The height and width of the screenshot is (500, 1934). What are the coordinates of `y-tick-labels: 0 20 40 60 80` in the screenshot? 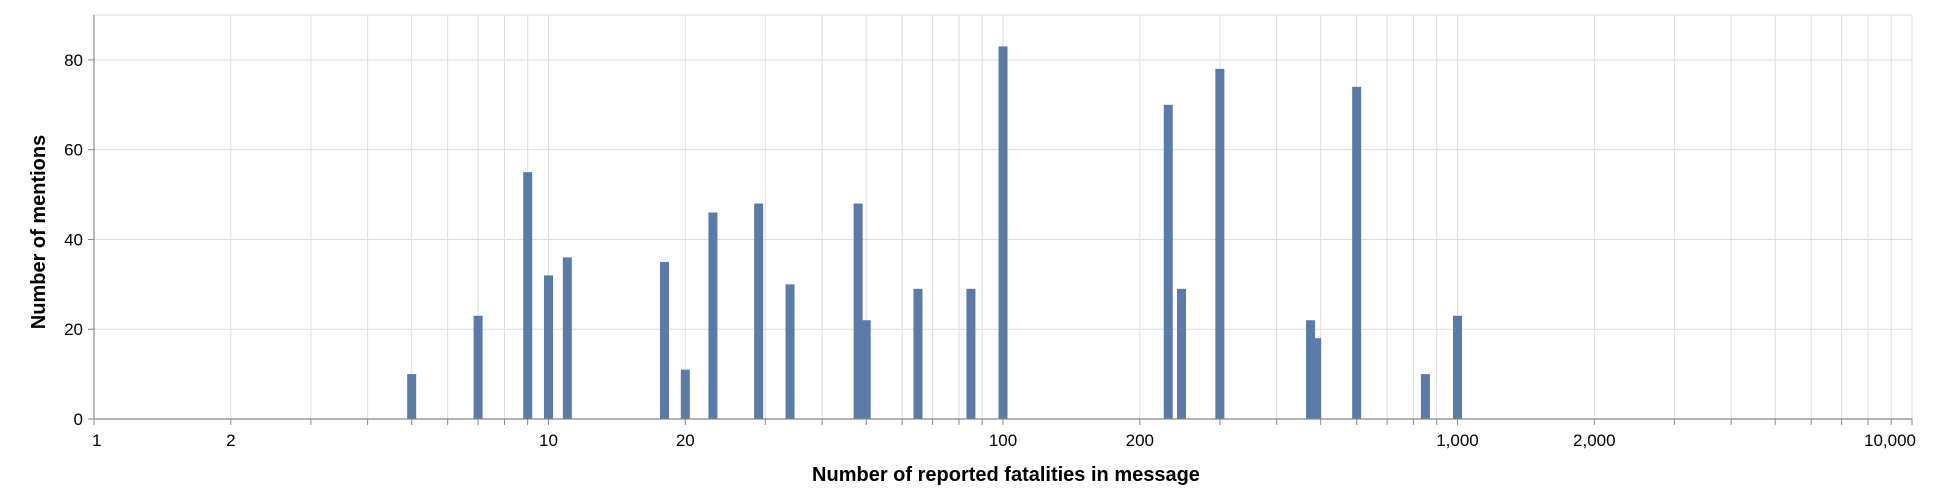 It's located at (73, 240).